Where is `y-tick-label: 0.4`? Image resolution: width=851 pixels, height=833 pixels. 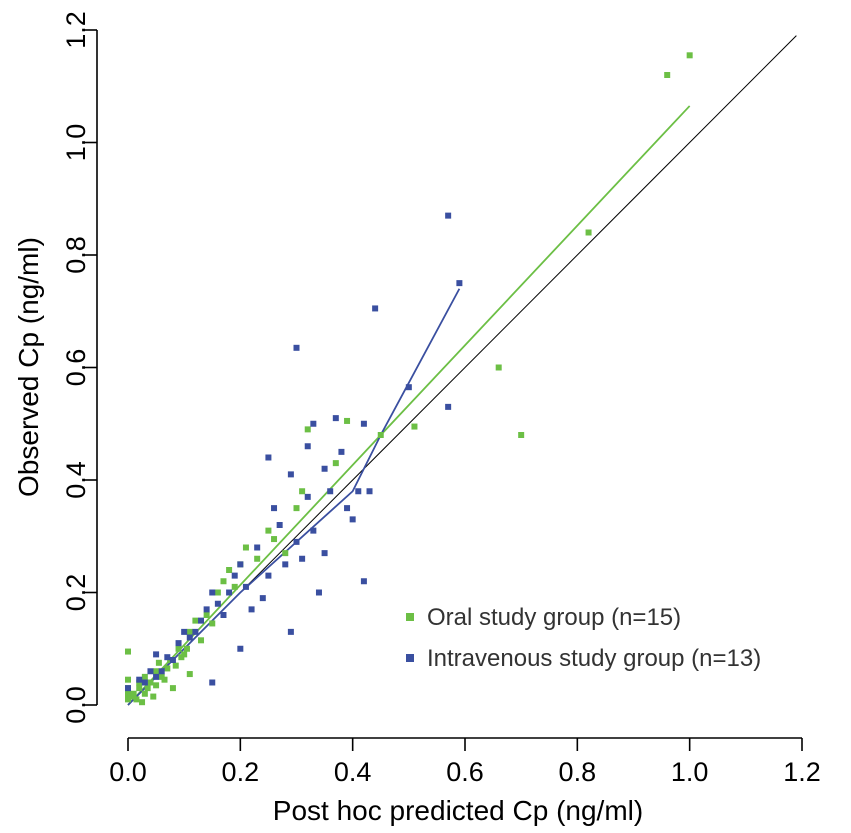
y-tick-label: 0.4 is located at coordinates (76, 480).